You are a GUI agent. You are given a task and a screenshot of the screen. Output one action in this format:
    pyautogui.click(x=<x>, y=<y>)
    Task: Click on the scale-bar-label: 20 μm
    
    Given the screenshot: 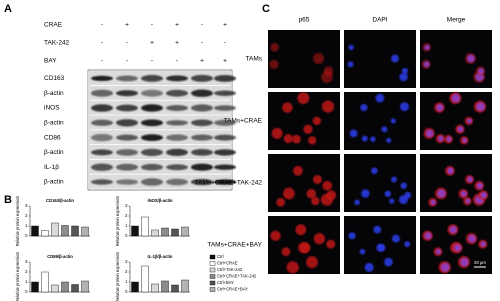 What is the action you would take?
    pyautogui.click(x=480, y=262)
    